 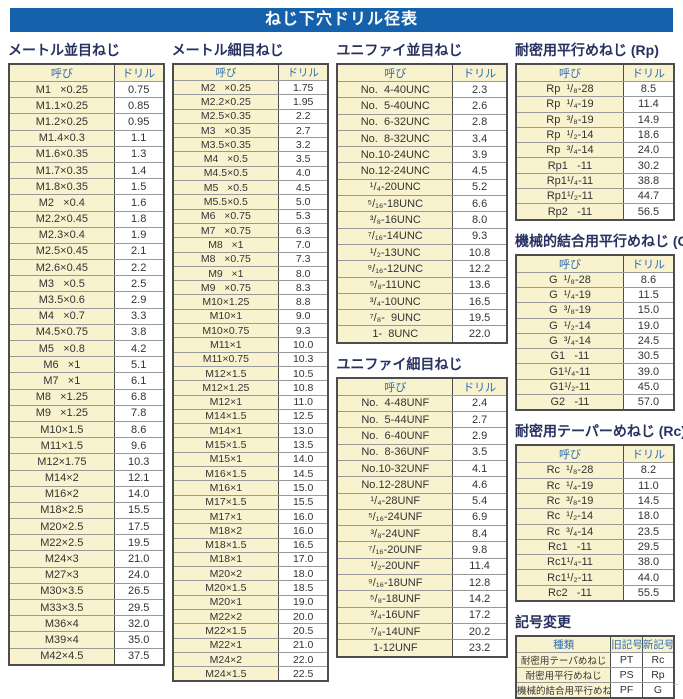 I want to click on drill-value-cell: 1.5, so click(x=139, y=187).